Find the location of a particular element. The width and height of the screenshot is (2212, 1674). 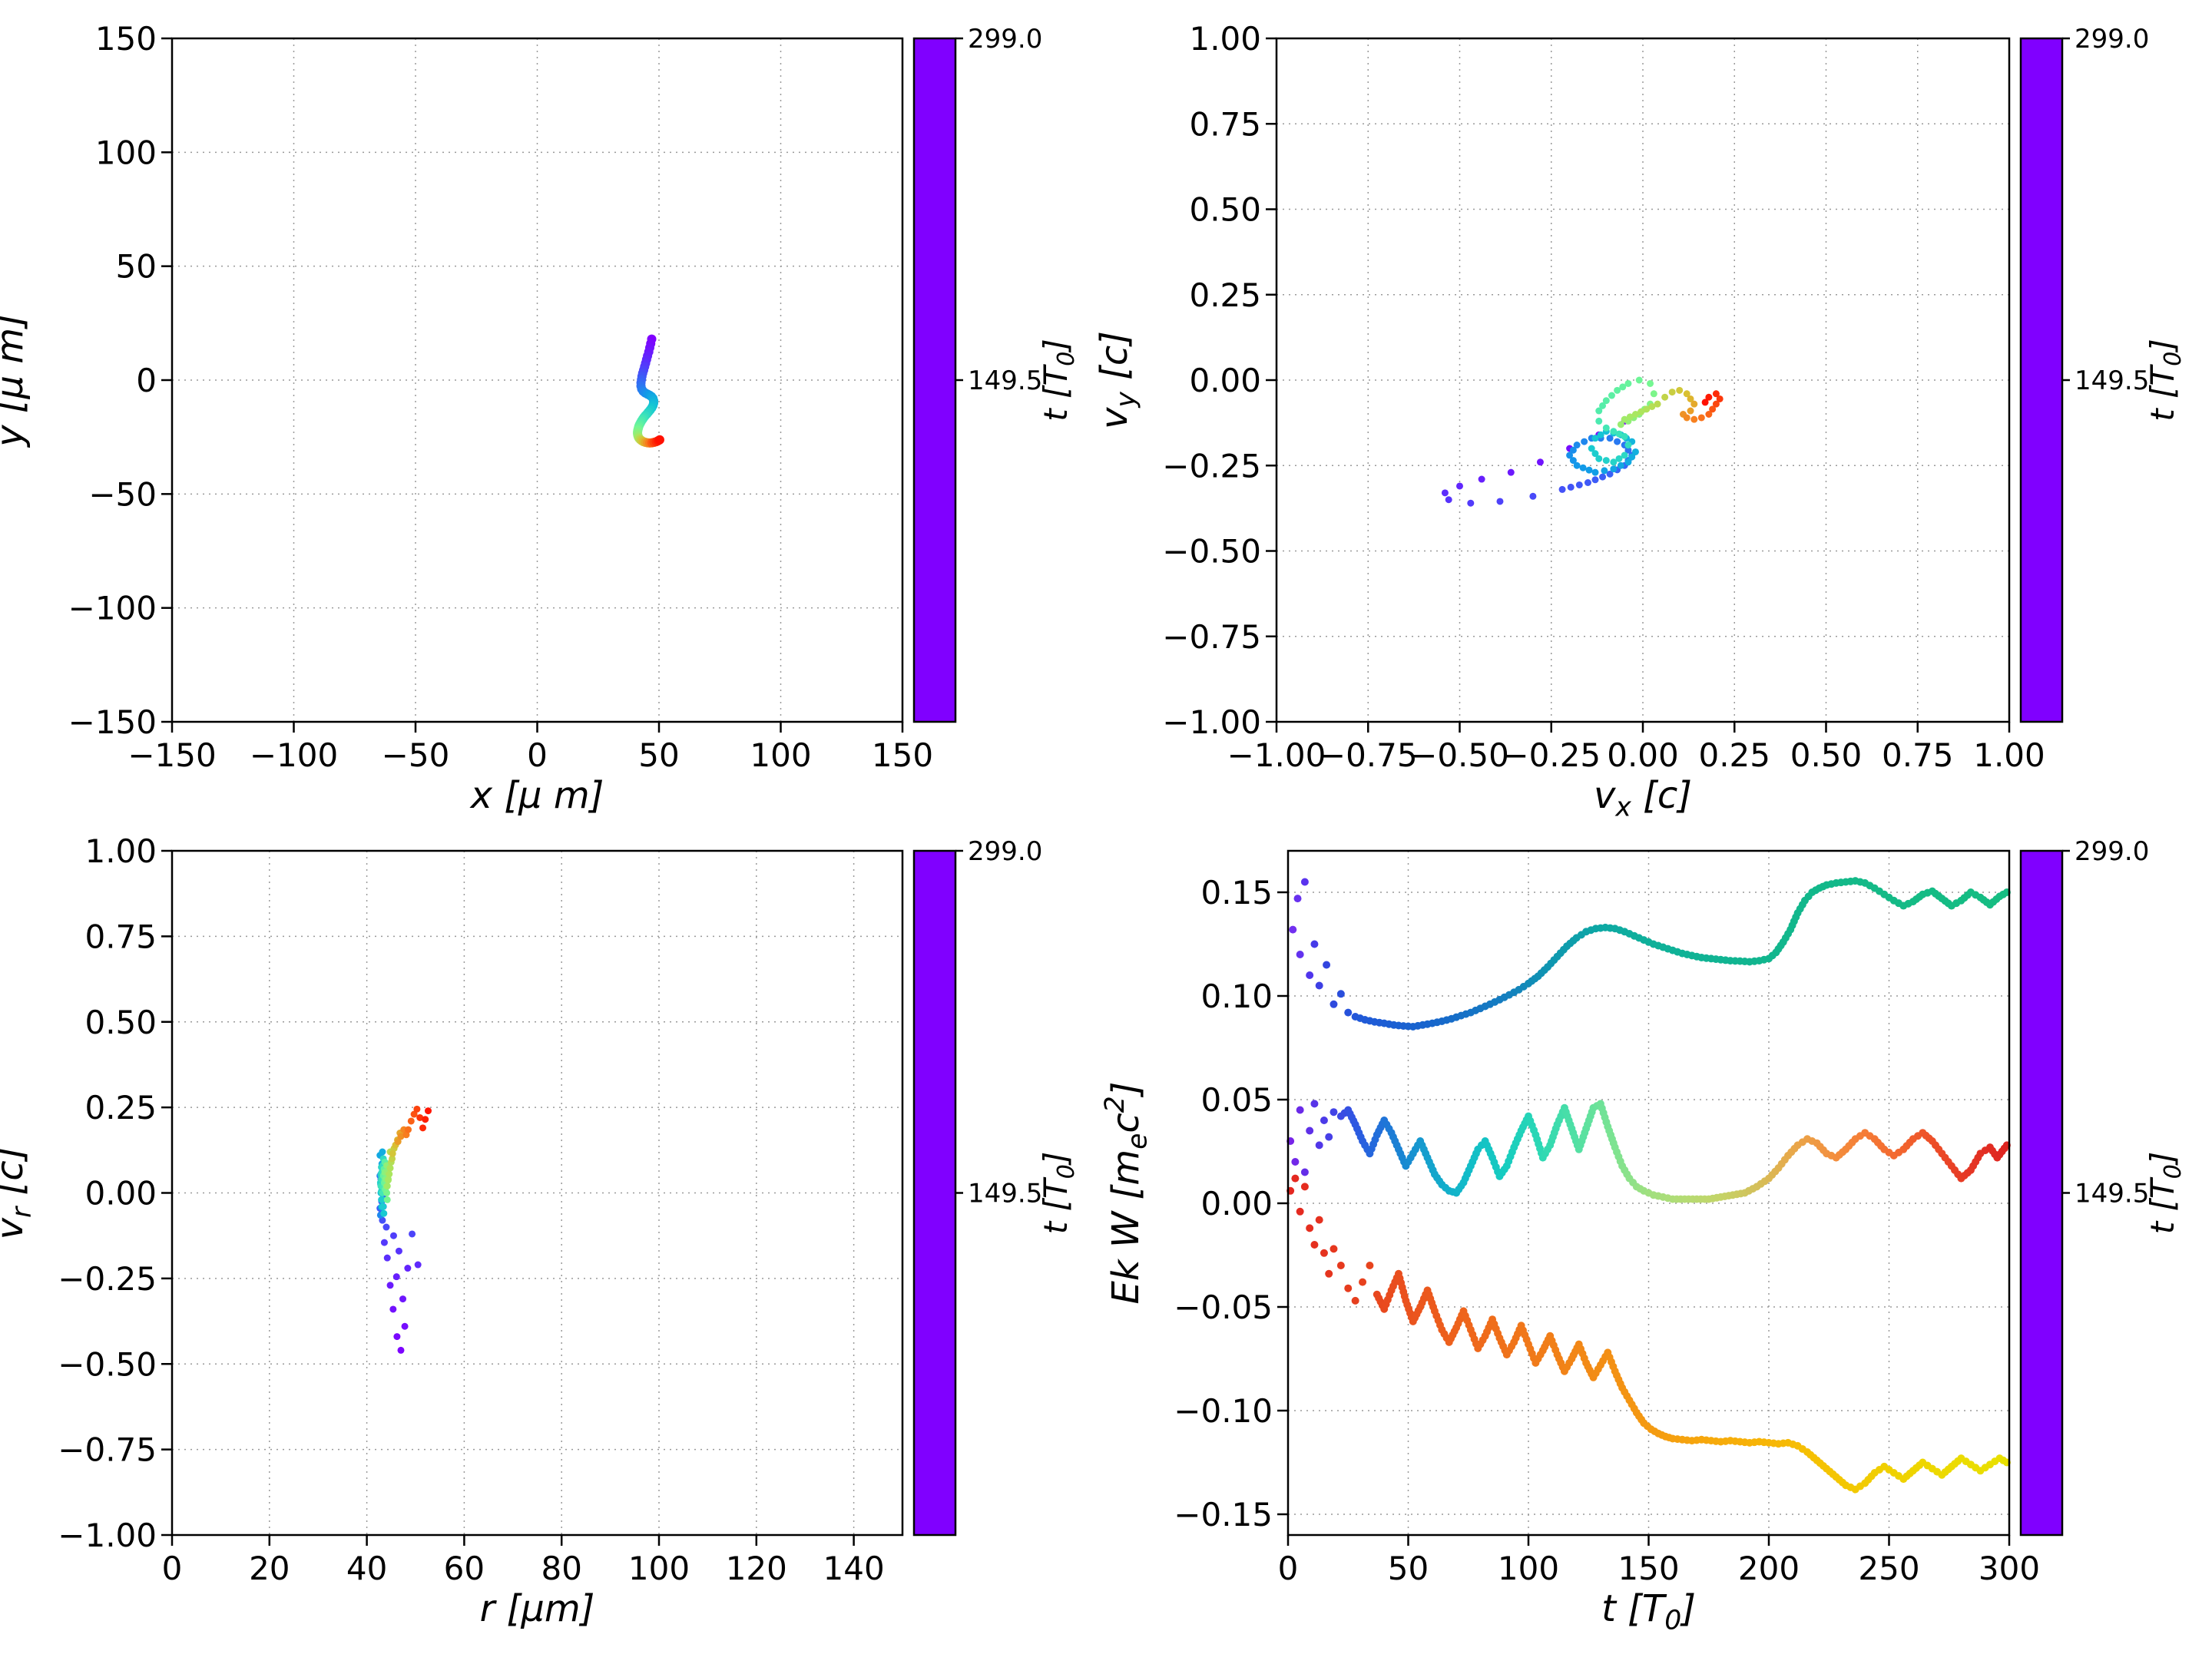

y-tick-label: 50 is located at coordinates (136, 267).